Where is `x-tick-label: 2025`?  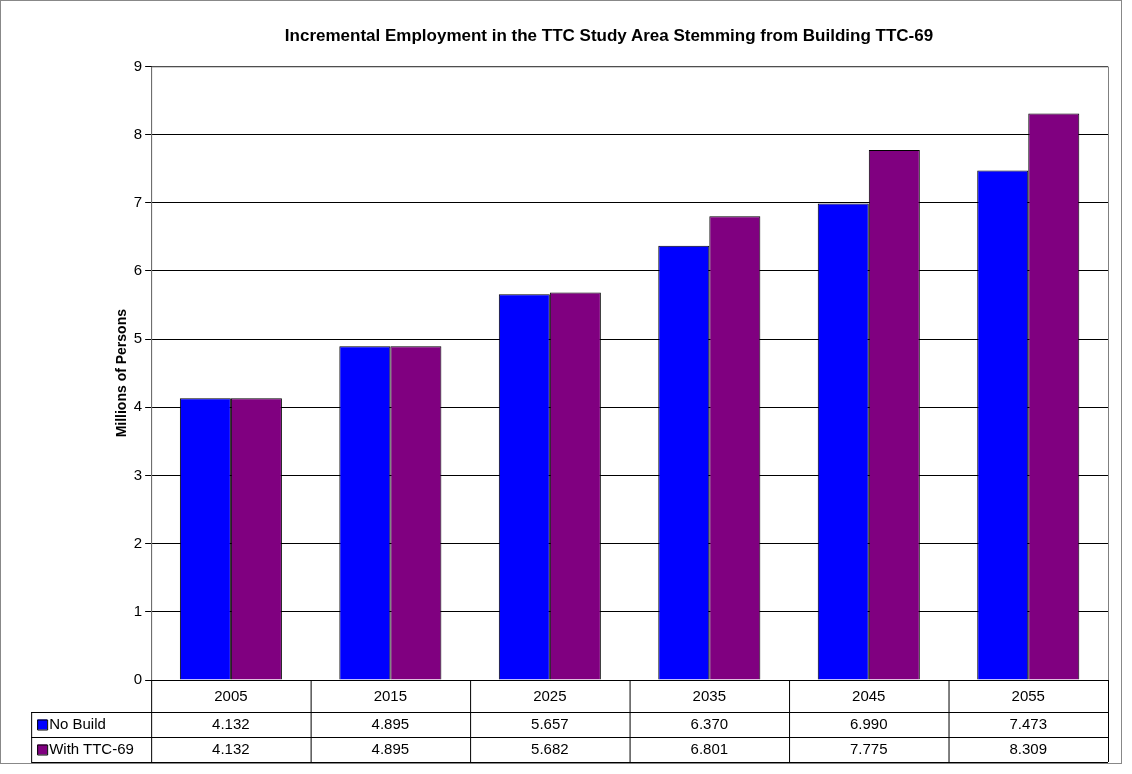 x-tick-label: 2025 is located at coordinates (550, 696).